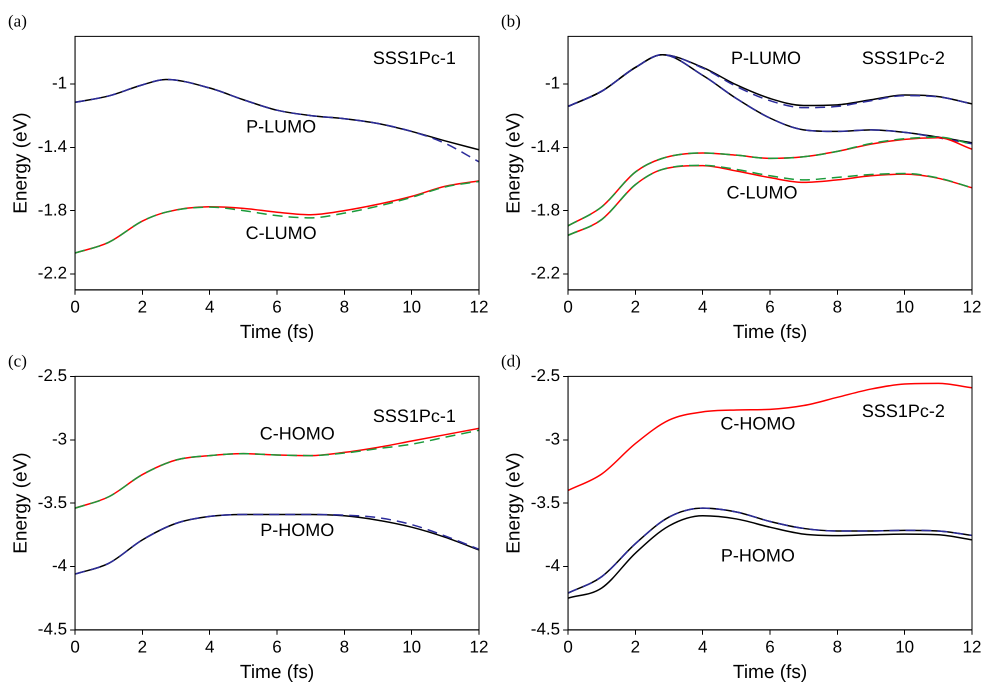 The height and width of the screenshot is (693, 994). Describe the element at coordinates (17, 361) in the screenshot. I see `chart-title: (c)` at that location.